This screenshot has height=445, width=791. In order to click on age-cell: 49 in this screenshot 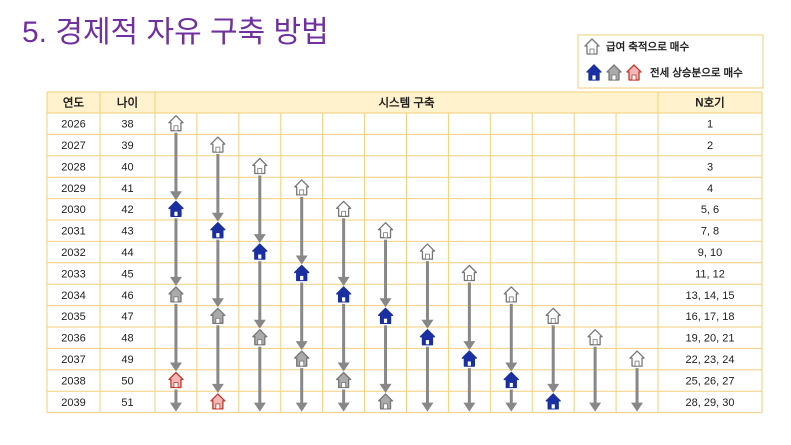, I will do `click(127, 360)`.